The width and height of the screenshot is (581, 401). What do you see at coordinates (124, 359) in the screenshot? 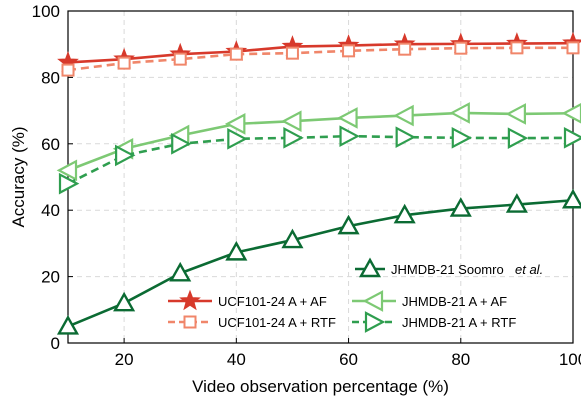
I see `x-tick-label: 20` at bounding box center [124, 359].